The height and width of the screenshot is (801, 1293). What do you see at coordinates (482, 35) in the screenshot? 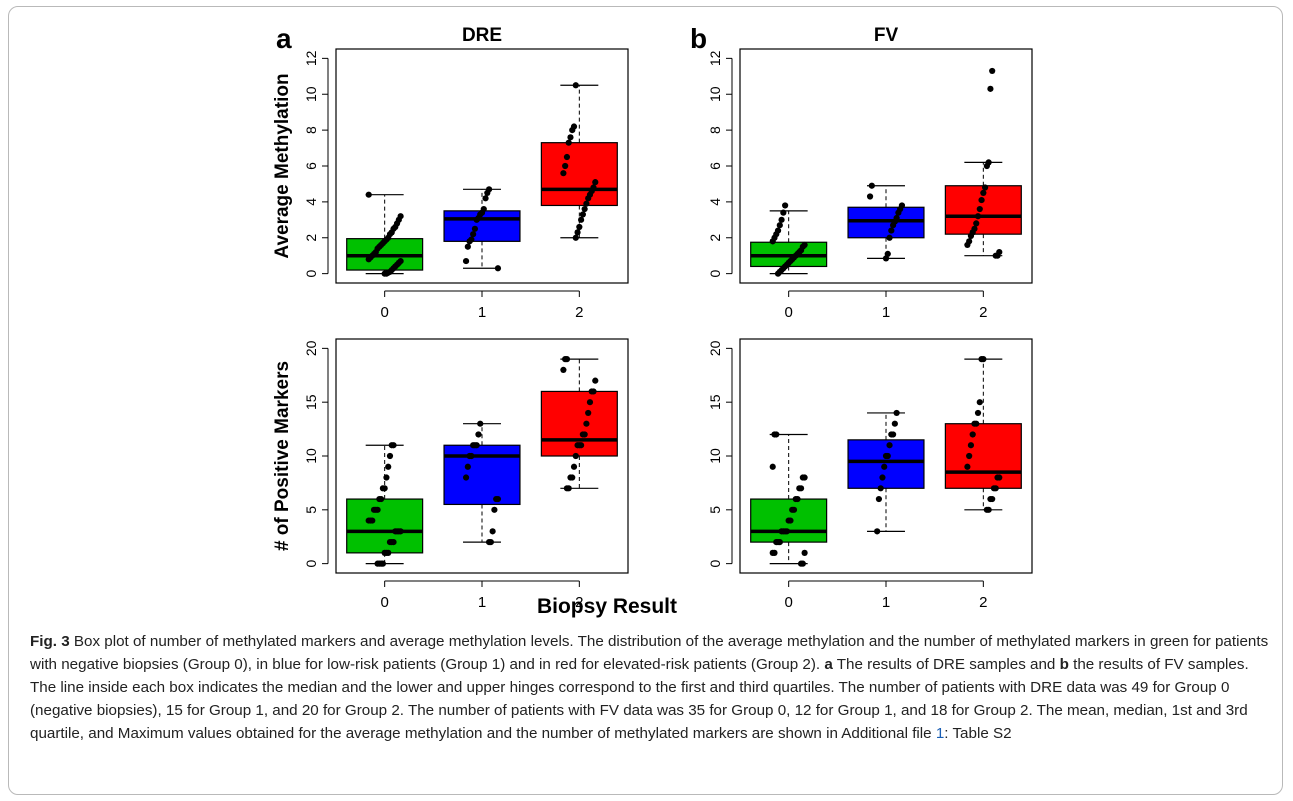
I see `plot-title: DRE` at bounding box center [482, 35].